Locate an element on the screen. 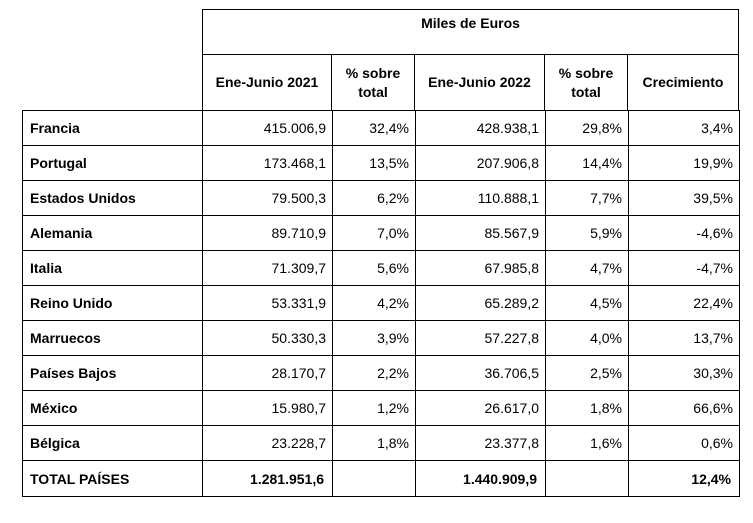  total-label-cell: TOTAL PAÍSES is located at coordinates (112, 478).